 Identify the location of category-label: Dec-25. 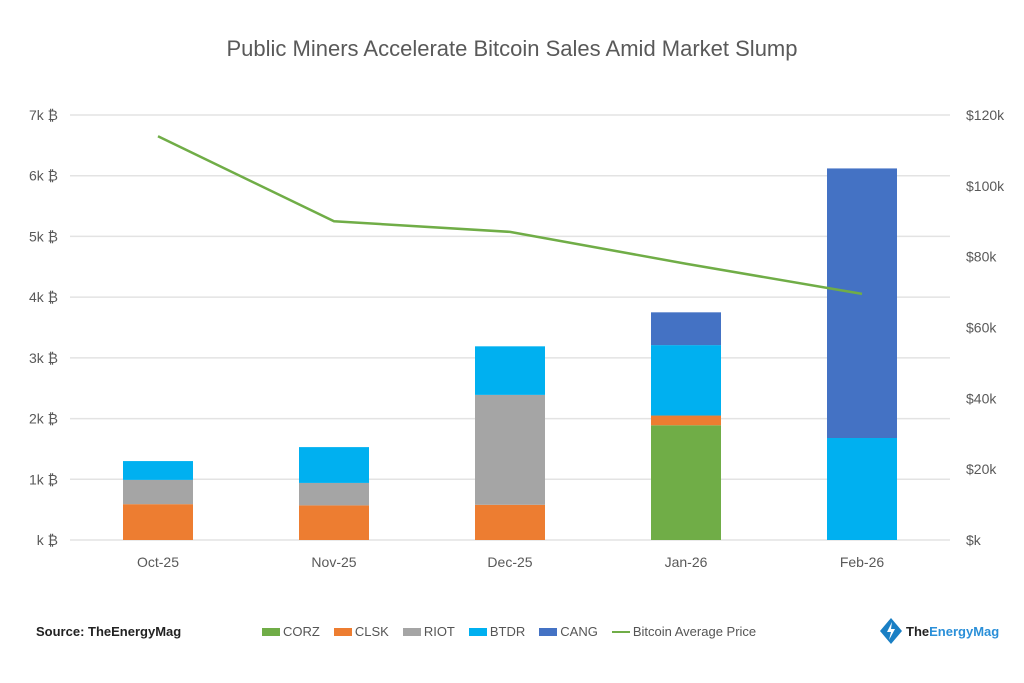
(509, 562).